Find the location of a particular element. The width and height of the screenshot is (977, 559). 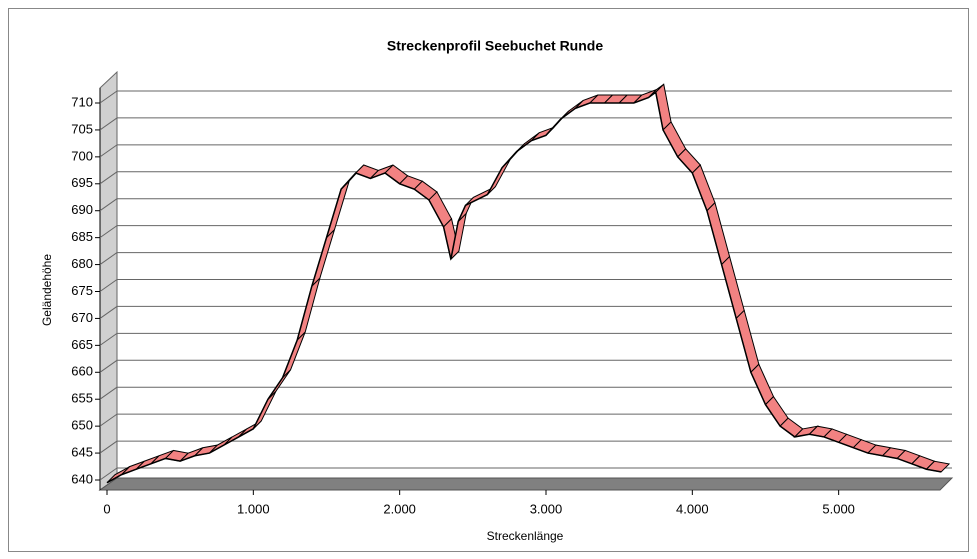

y-tick-label: 665 is located at coordinates (82, 344).